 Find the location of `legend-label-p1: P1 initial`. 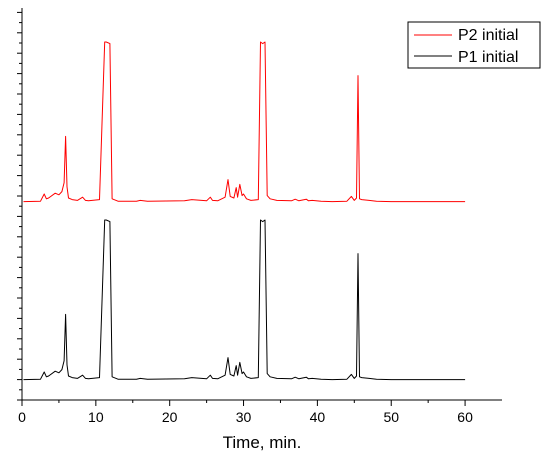

legend-label-p1: P1 initial is located at coordinates (488, 57).